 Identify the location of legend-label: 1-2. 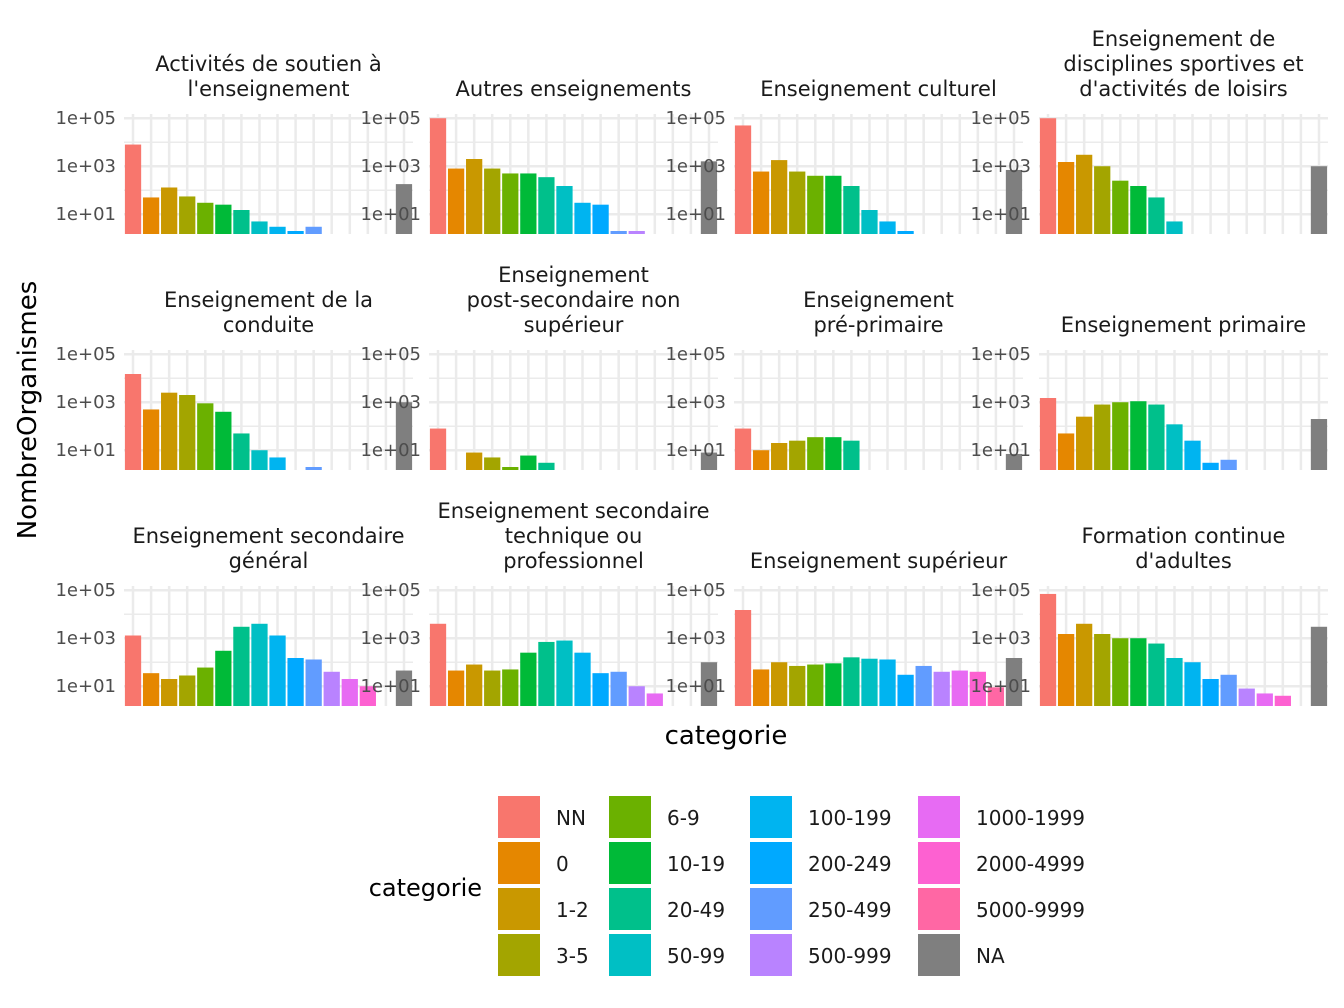
(572, 910).